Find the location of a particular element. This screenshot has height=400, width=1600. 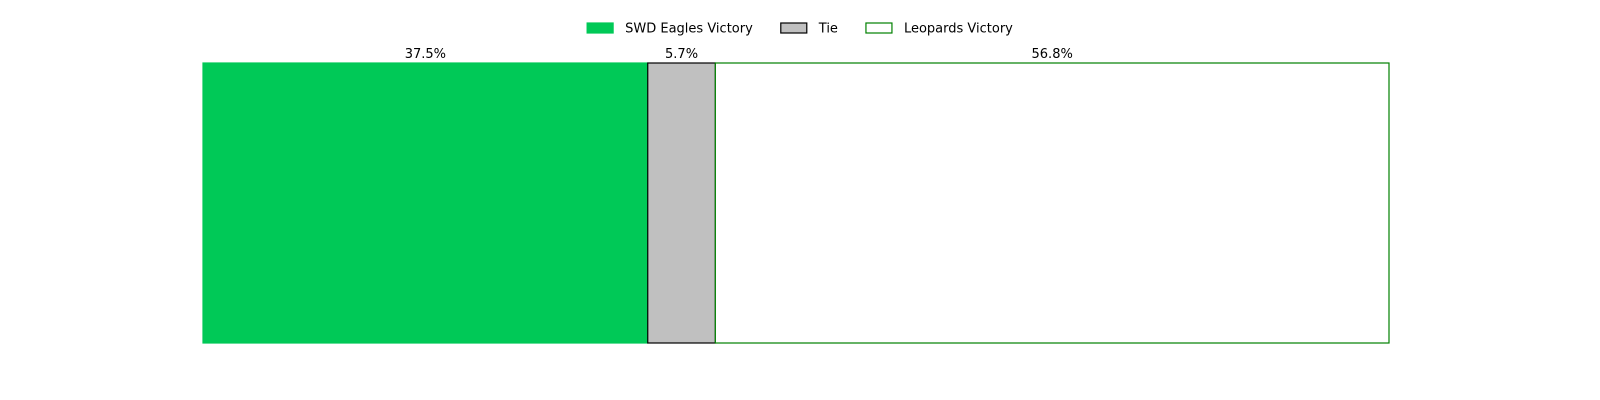

bar-segment-tie is located at coordinates (681, 203).